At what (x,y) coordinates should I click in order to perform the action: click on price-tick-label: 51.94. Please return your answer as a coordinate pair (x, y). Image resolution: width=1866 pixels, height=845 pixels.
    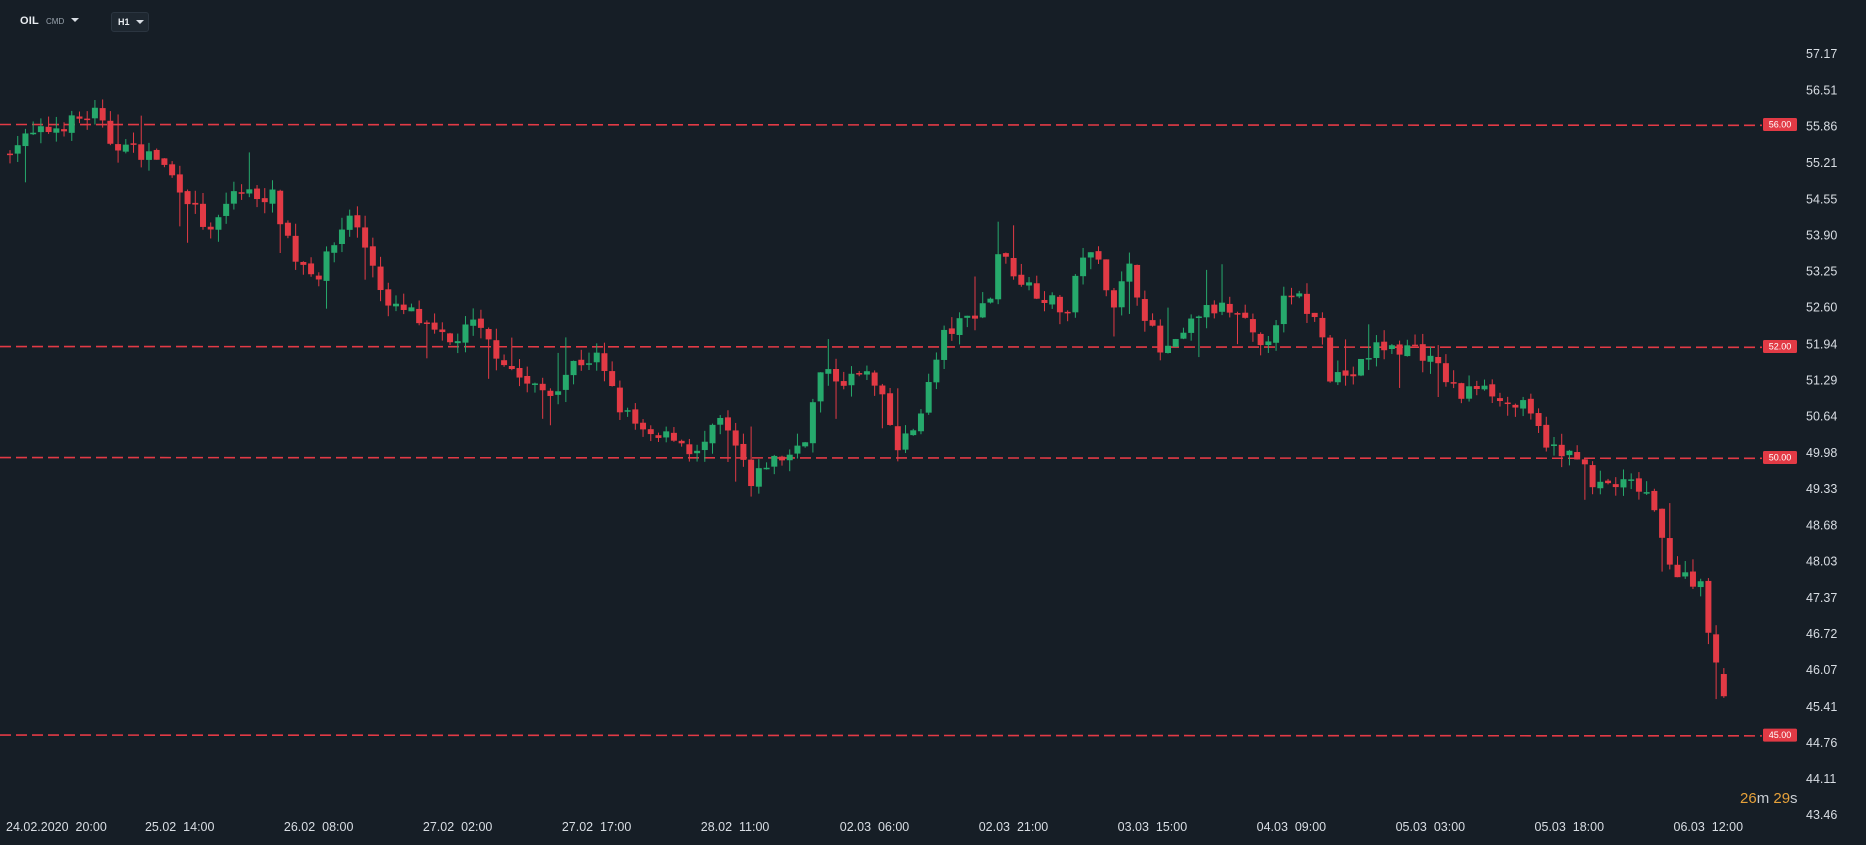
    Looking at the image, I should click on (1821, 344).